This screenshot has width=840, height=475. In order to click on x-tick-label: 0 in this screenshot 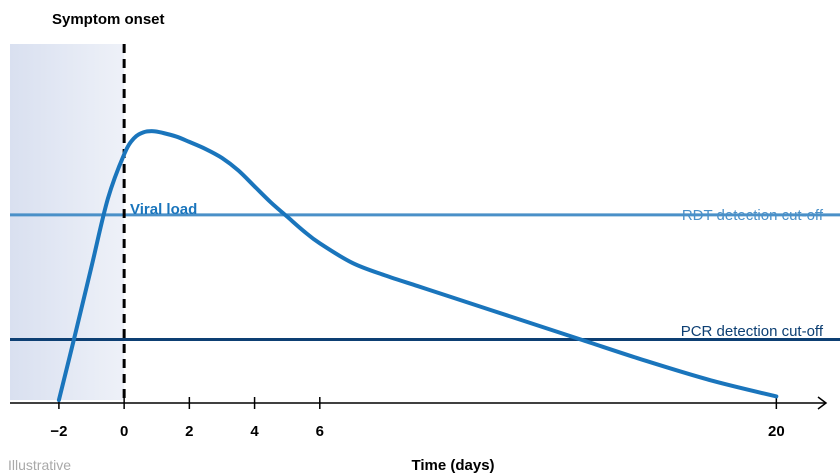, I will do `click(124, 431)`.